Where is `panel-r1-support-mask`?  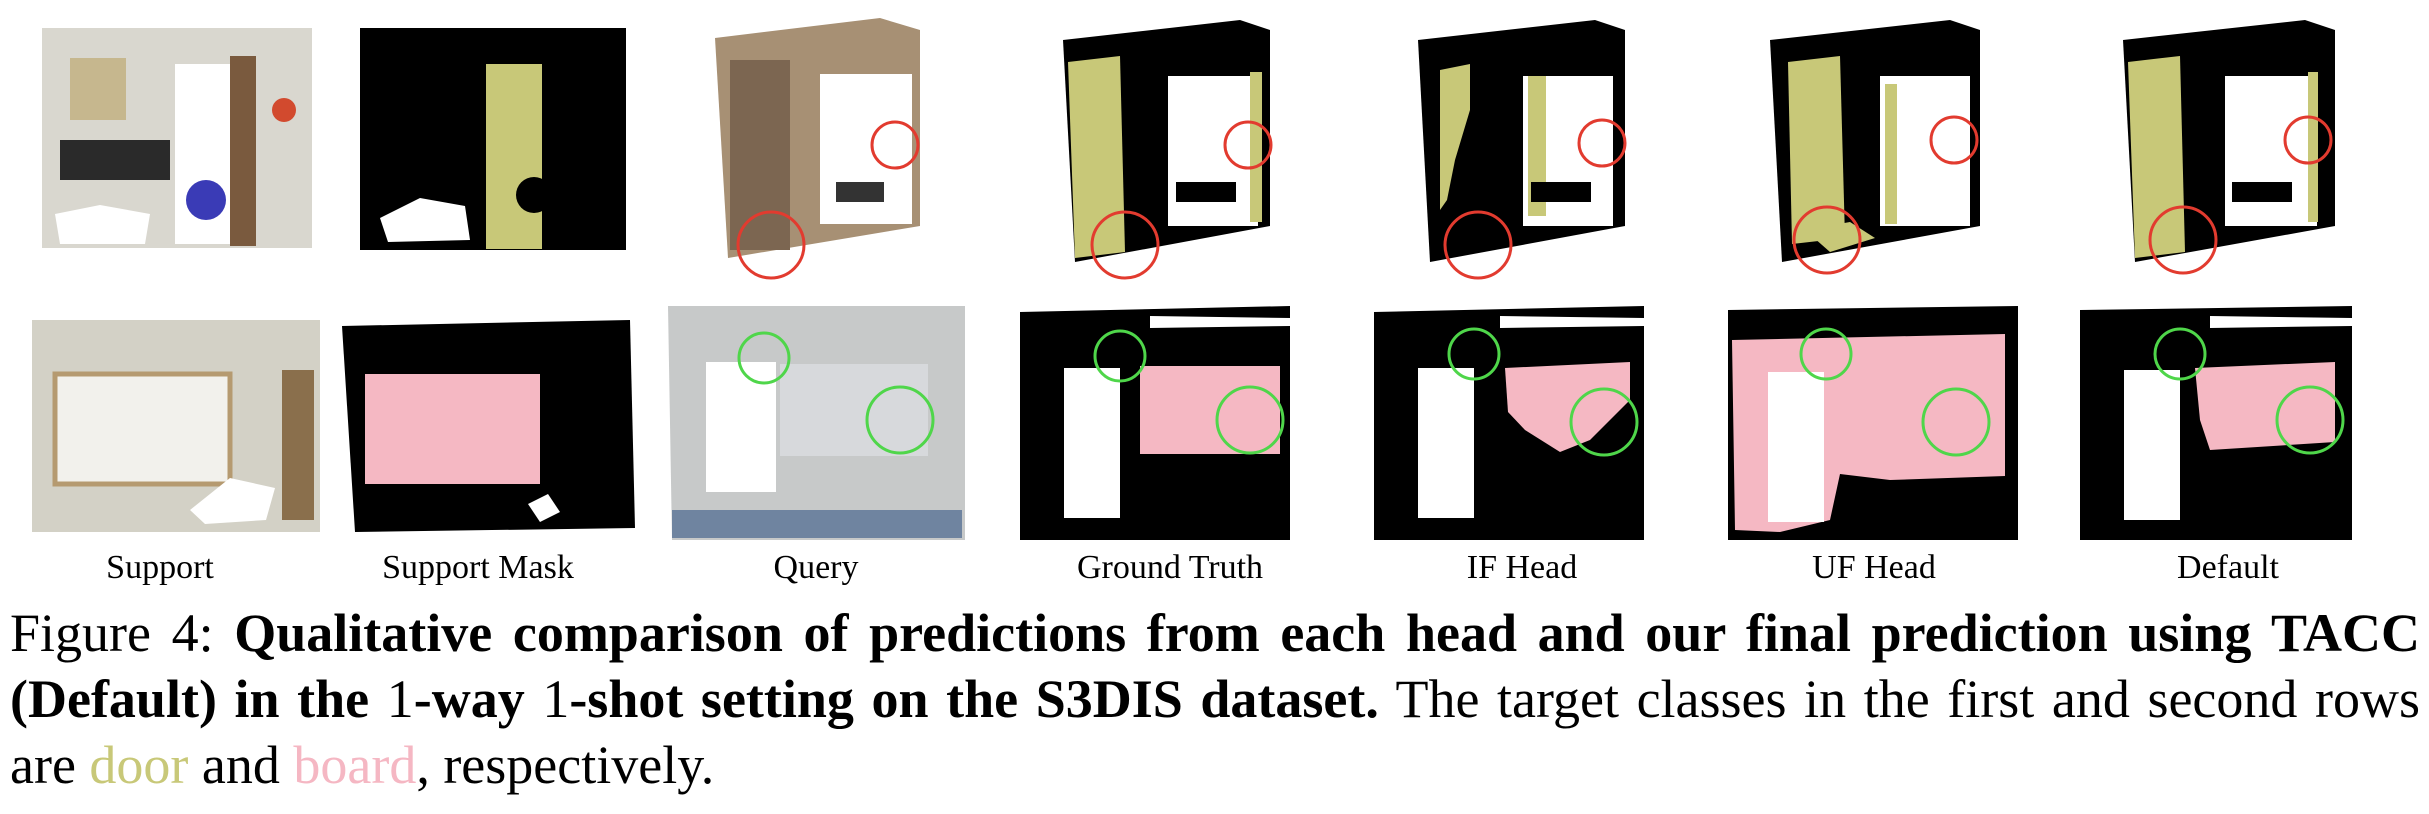
panel-r1-support-mask is located at coordinates (493, 139).